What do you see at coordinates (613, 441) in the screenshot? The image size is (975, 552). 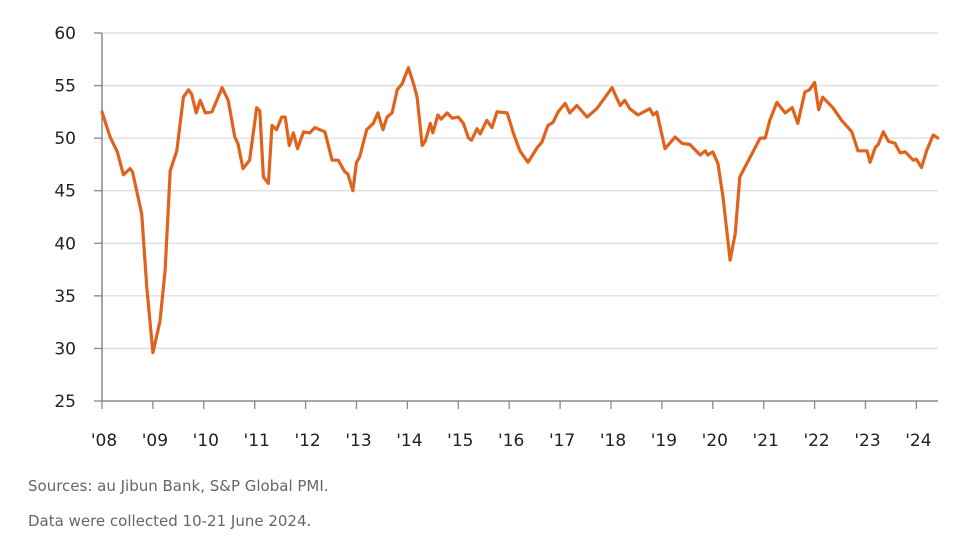 I see `x-tick-label: '18` at bounding box center [613, 441].